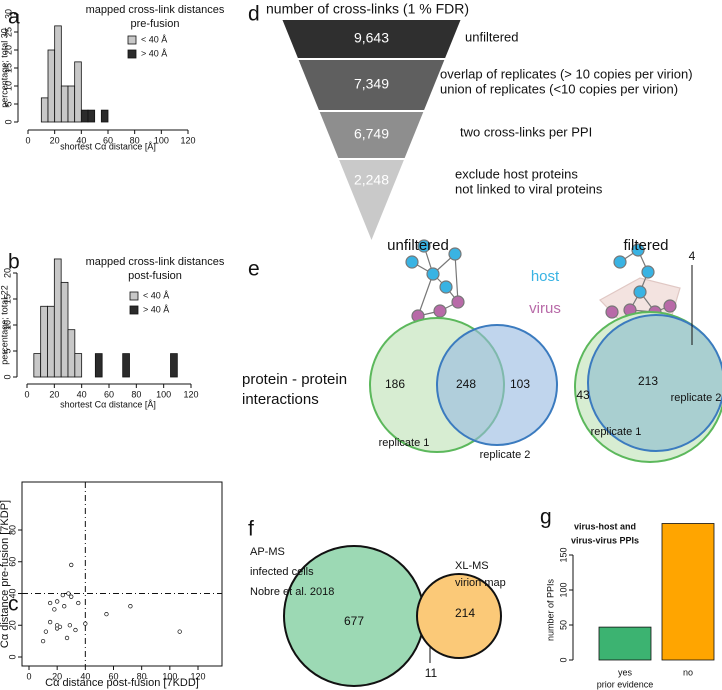  Describe the element at coordinates (282, 572) in the screenshot. I see `set-label: infected cells` at that location.